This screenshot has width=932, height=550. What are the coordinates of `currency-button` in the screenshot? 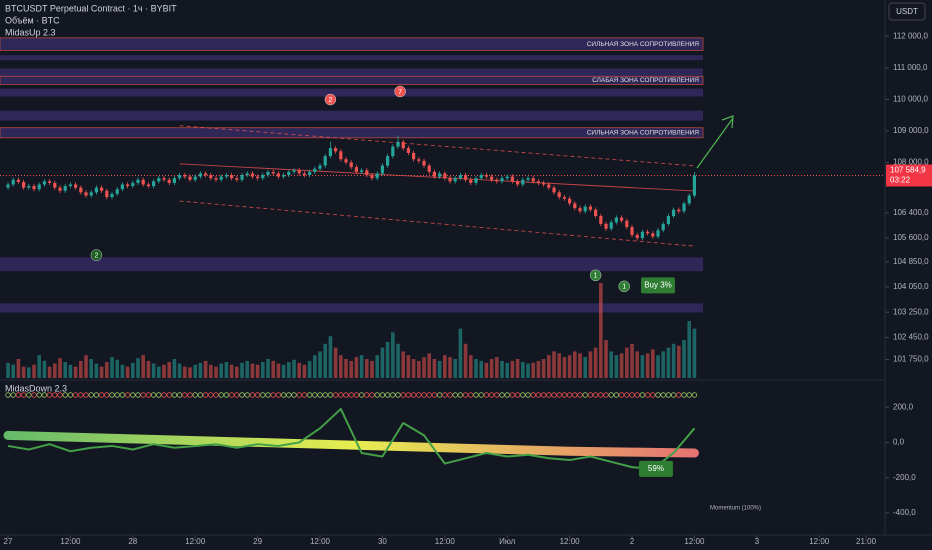 It's located at (907, 11).